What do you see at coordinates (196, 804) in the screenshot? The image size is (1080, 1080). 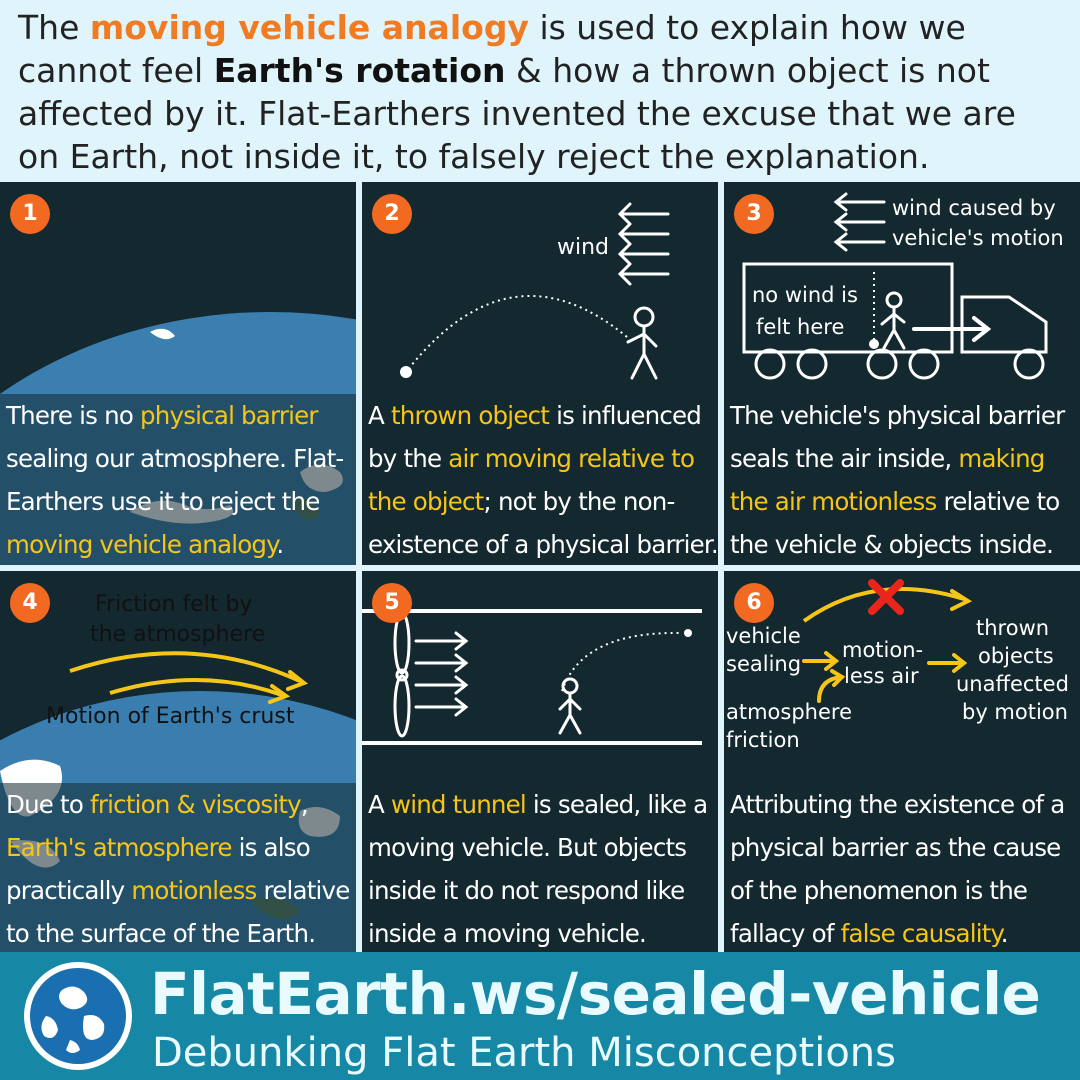 I see `caption-highlight: friction & viscosity` at bounding box center [196, 804].